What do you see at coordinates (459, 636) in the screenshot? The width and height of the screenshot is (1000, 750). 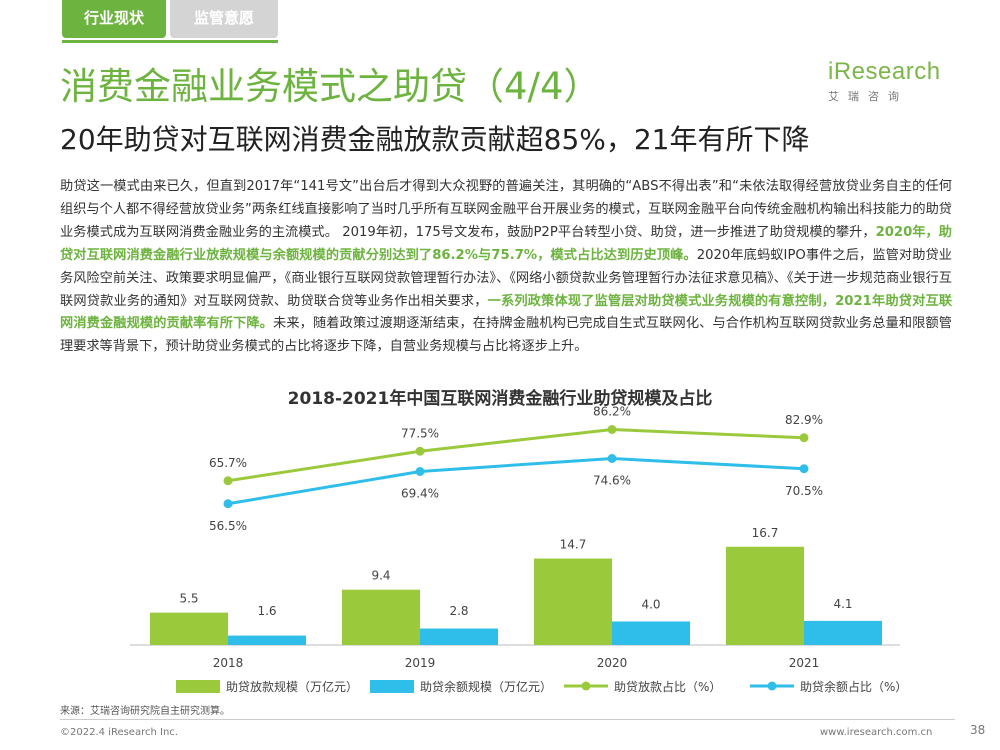 I see `bar-balance-2019` at bounding box center [459, 636].